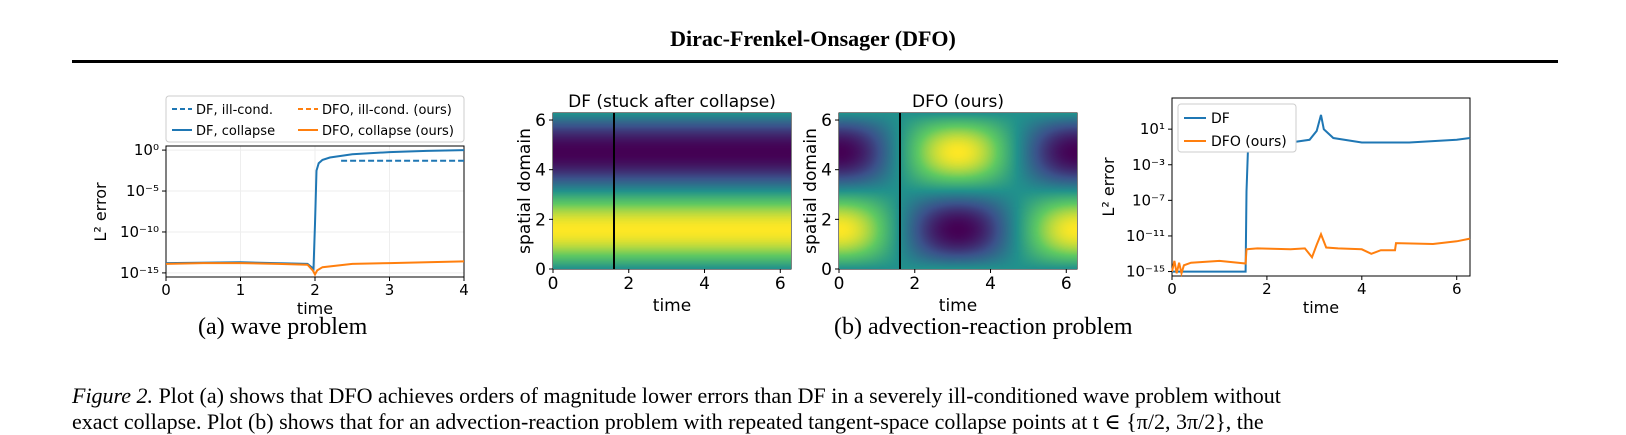 This screenshot has width=1626, height=435. I want to click on dfo-heatmap-svg: DFO (ours) 00 2 2 4 4 6 6 time spatial domain, so click(939, 204).